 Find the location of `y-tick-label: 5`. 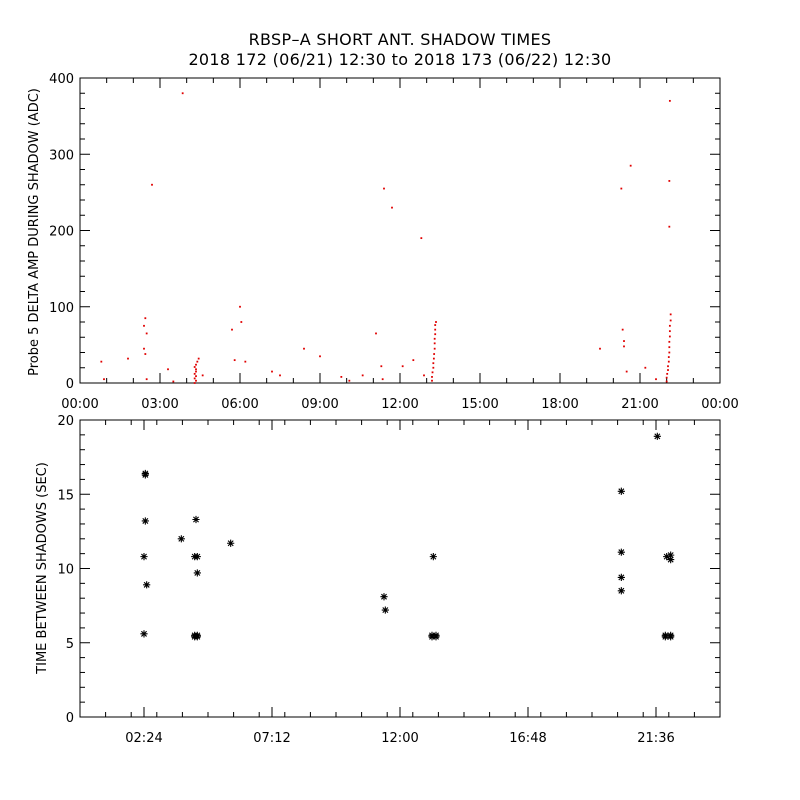

y-tick-label: 5 is located at coordinates (70, 644).